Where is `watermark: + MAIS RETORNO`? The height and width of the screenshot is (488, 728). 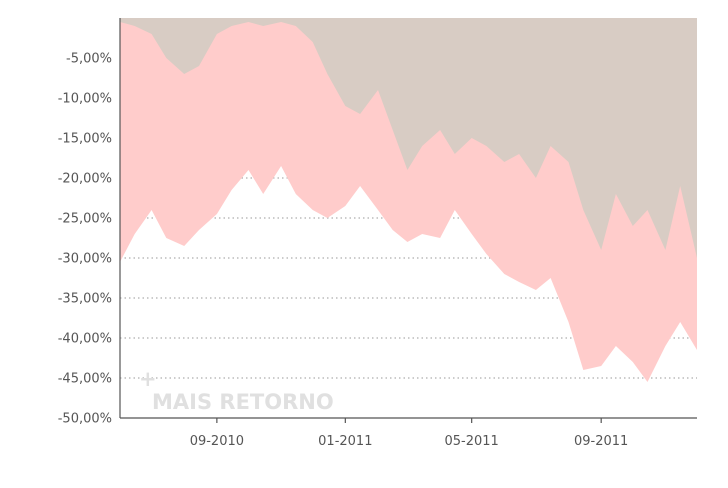 watermark: + MAIS RETORNO is located at coordinates (236, 390).